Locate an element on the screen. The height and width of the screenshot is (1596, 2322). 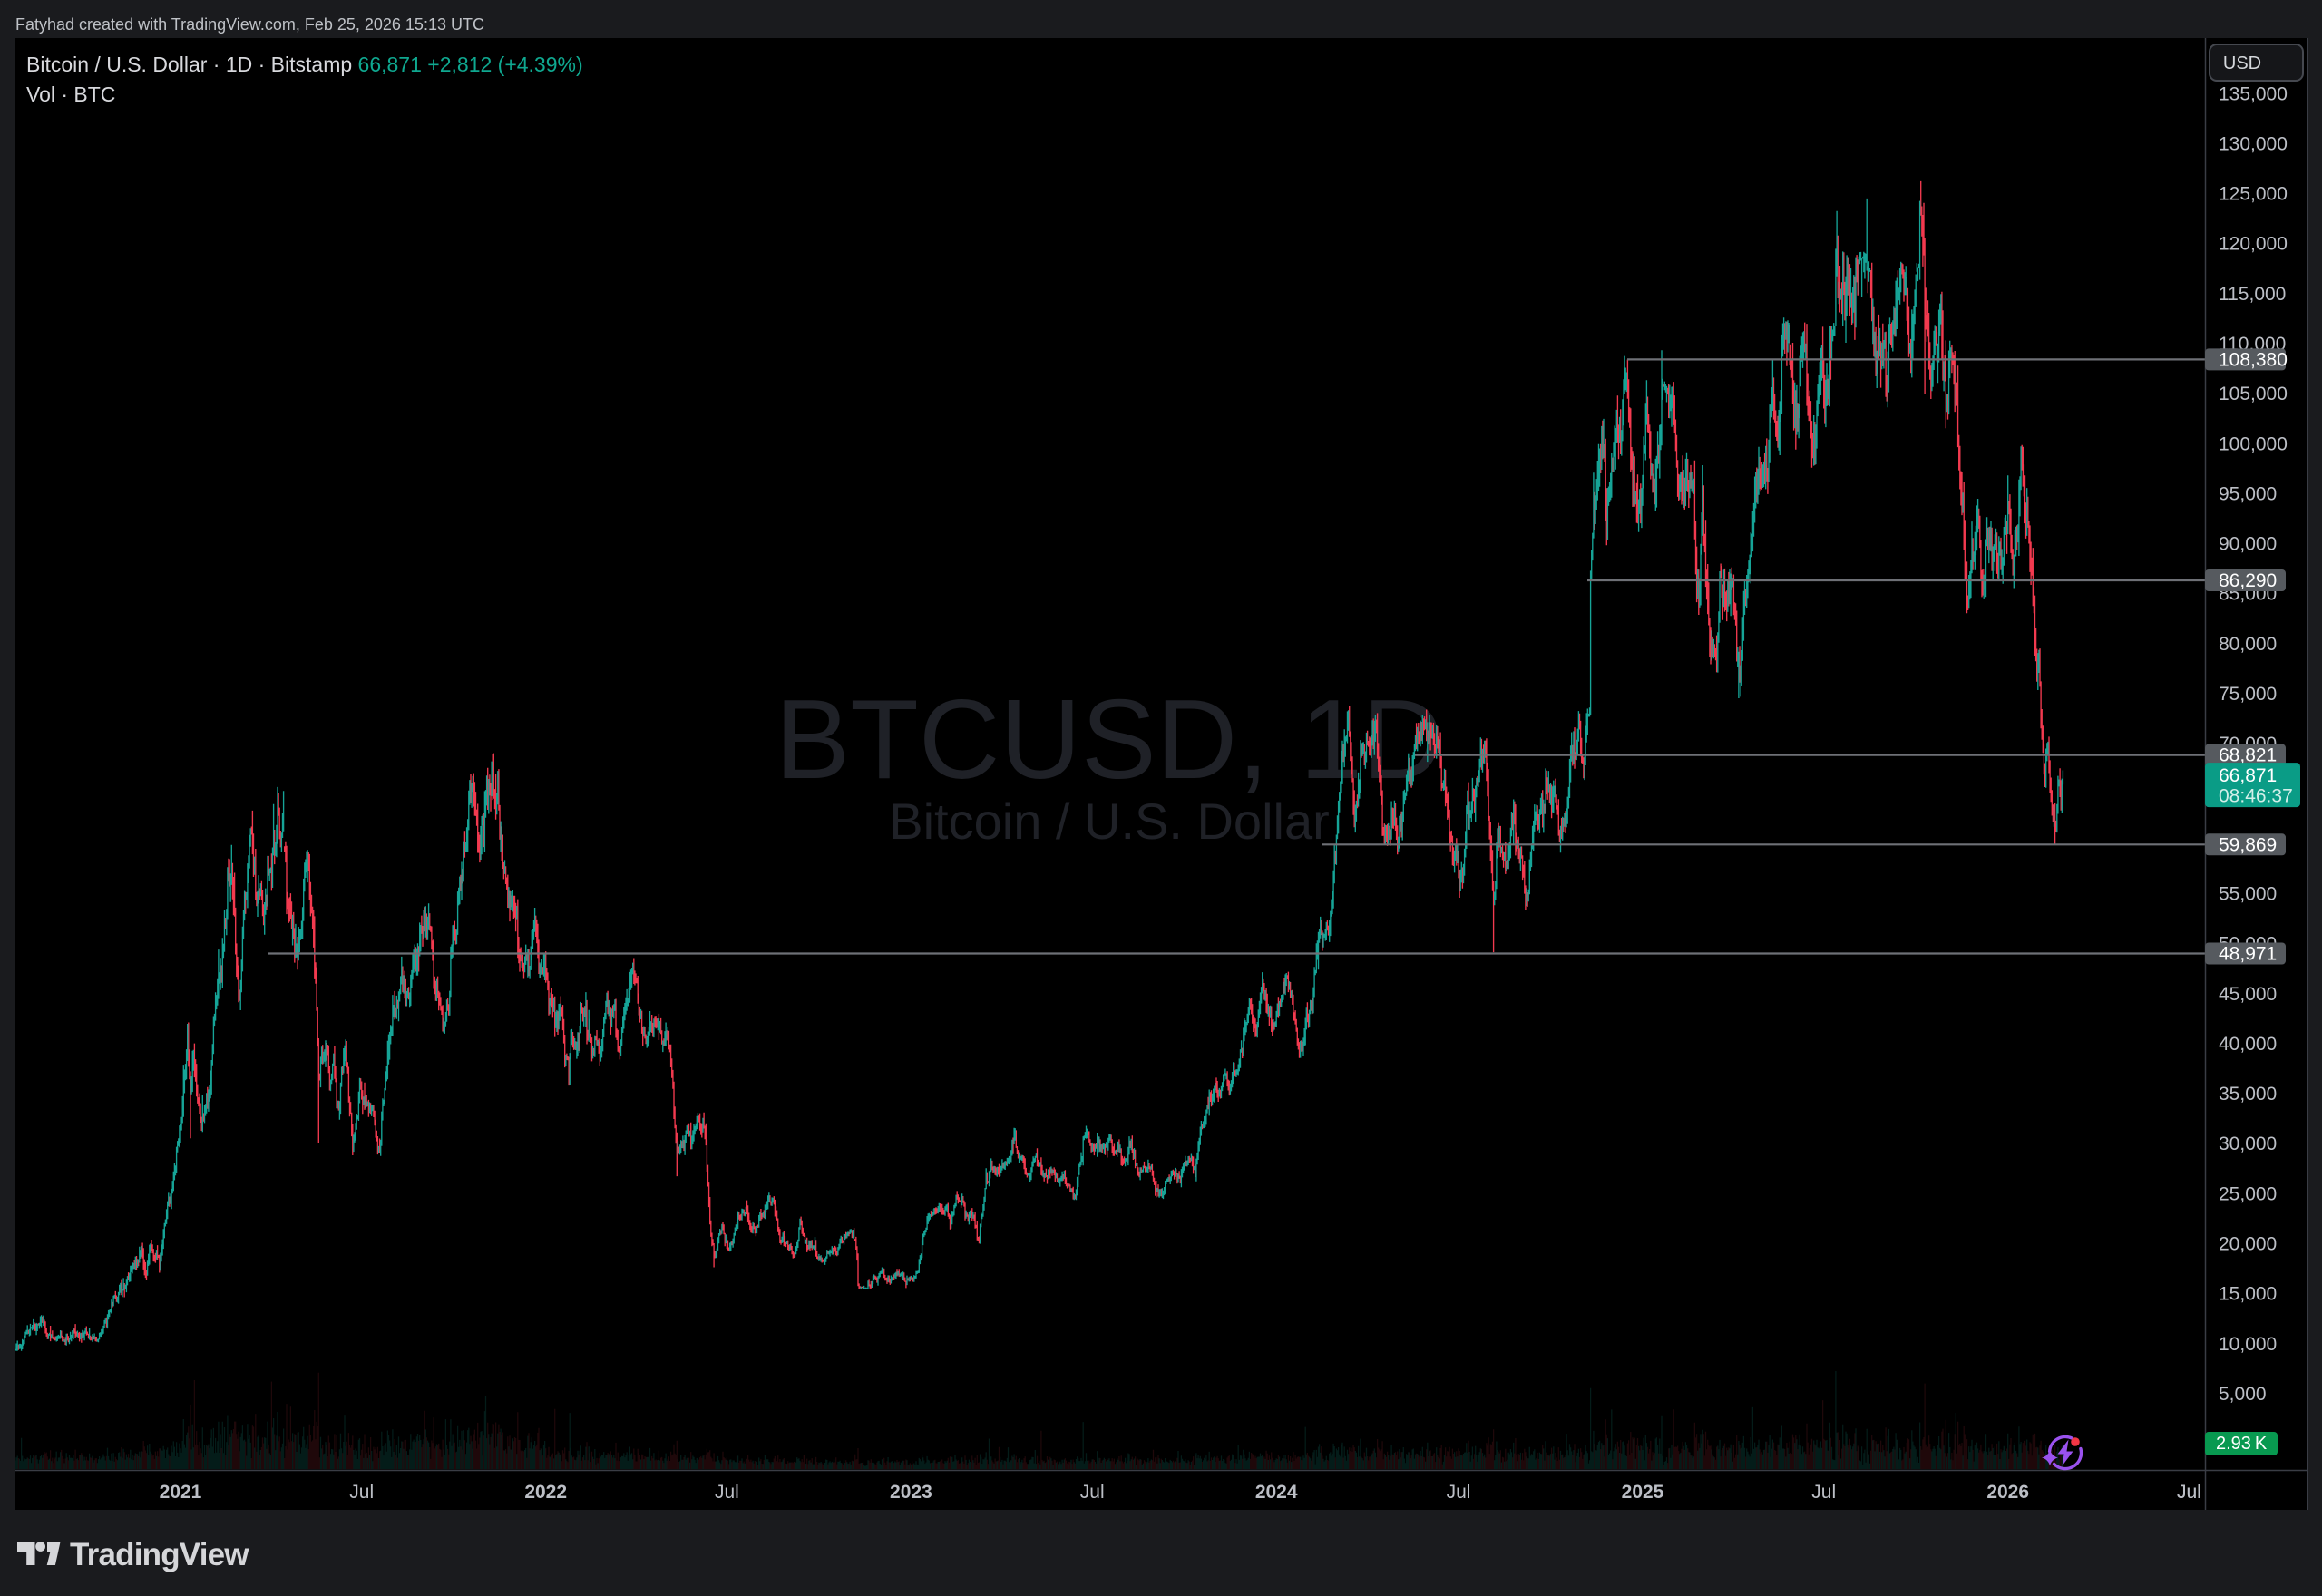
svg-text: 66,871 is located at coordinates (2248, 775).